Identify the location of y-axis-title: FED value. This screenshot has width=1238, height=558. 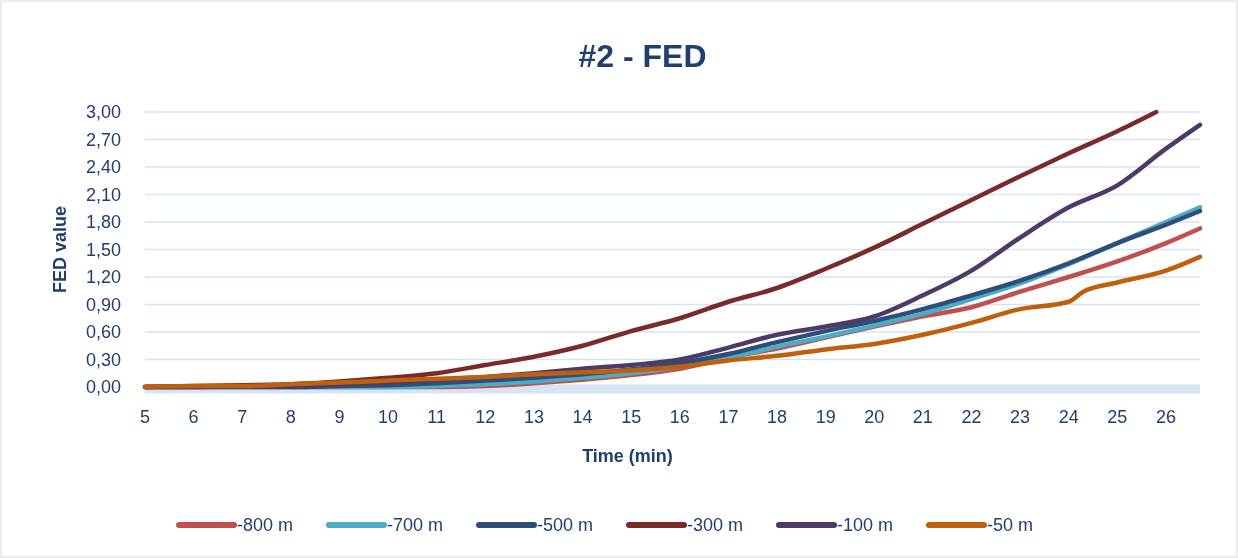
(60, 249).